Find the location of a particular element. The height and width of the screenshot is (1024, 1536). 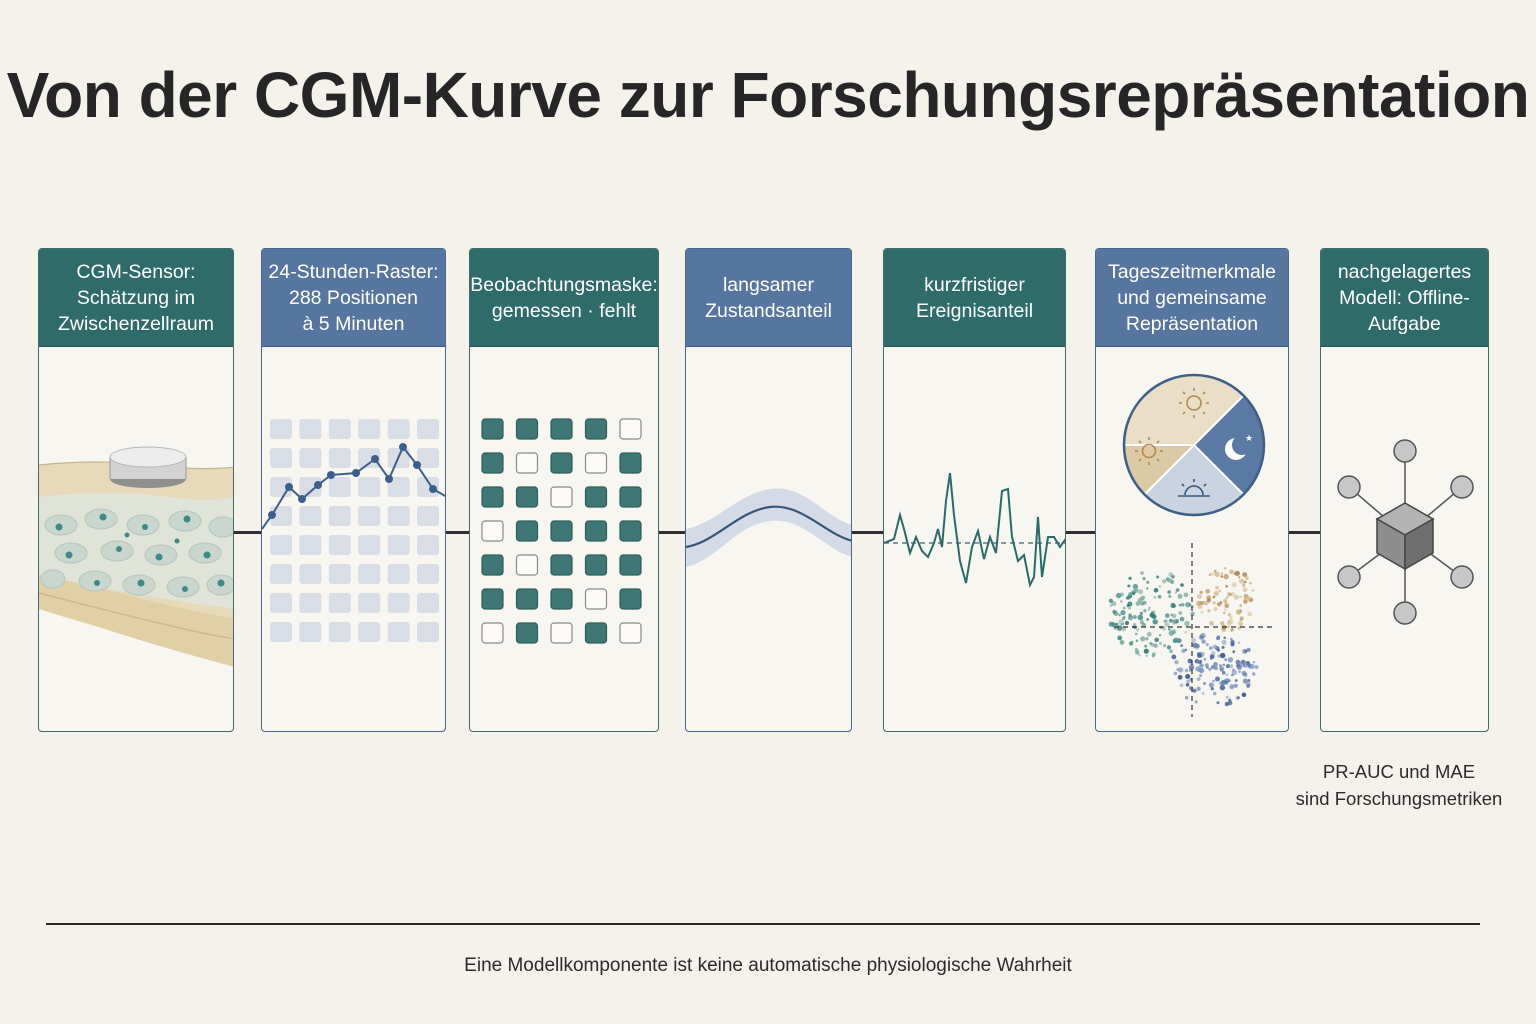

footer-rule is located at coordinates (763, 924).